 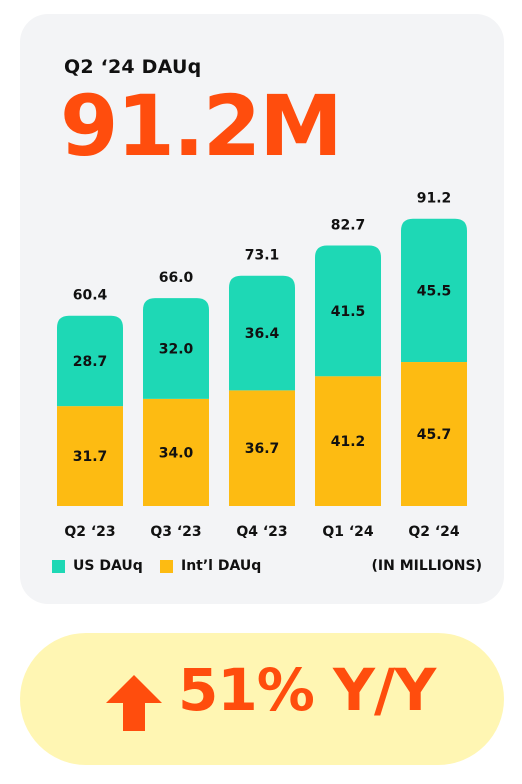 What do you see at coordinates (134, 703) in the screenshot?
I see `arrow-up-icon` at bounding box center [134, 703].